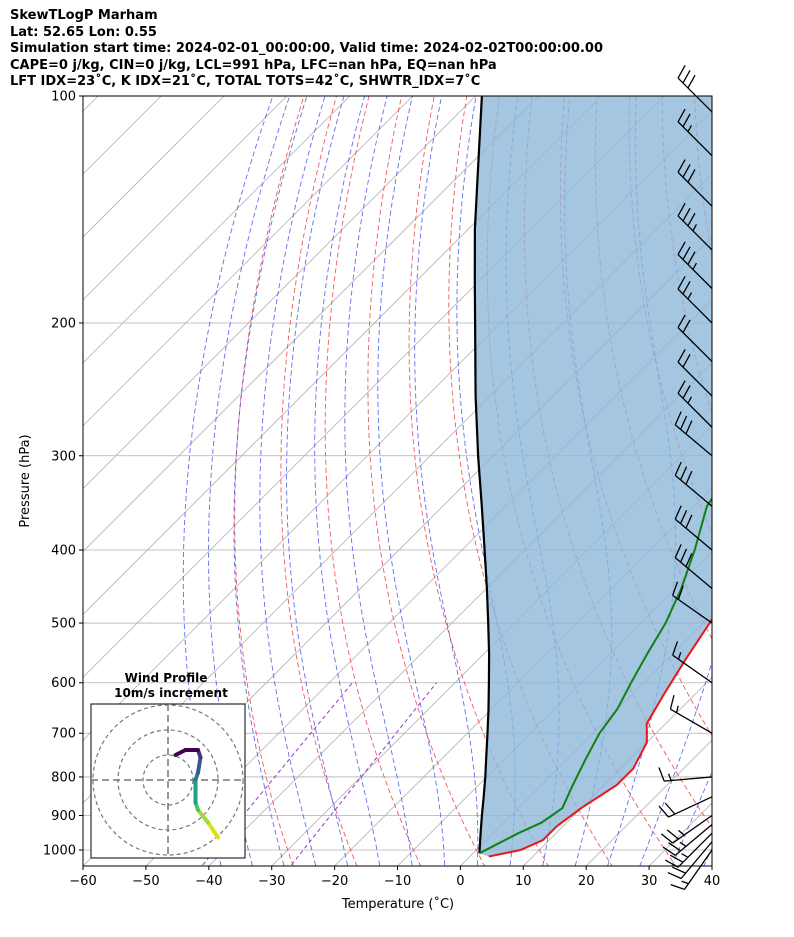 The height and width of the screenshot is (937, 794). I want to click on x-tick-label: 10, so click(523, 881).